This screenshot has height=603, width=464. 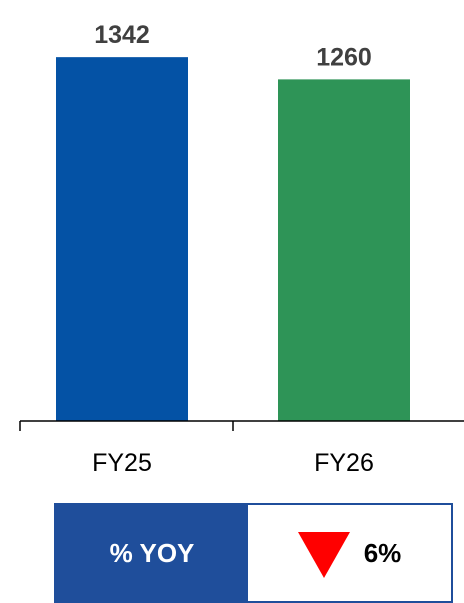 I want to click on yoy-value-cell: 6%, so click(x=349, y=553).